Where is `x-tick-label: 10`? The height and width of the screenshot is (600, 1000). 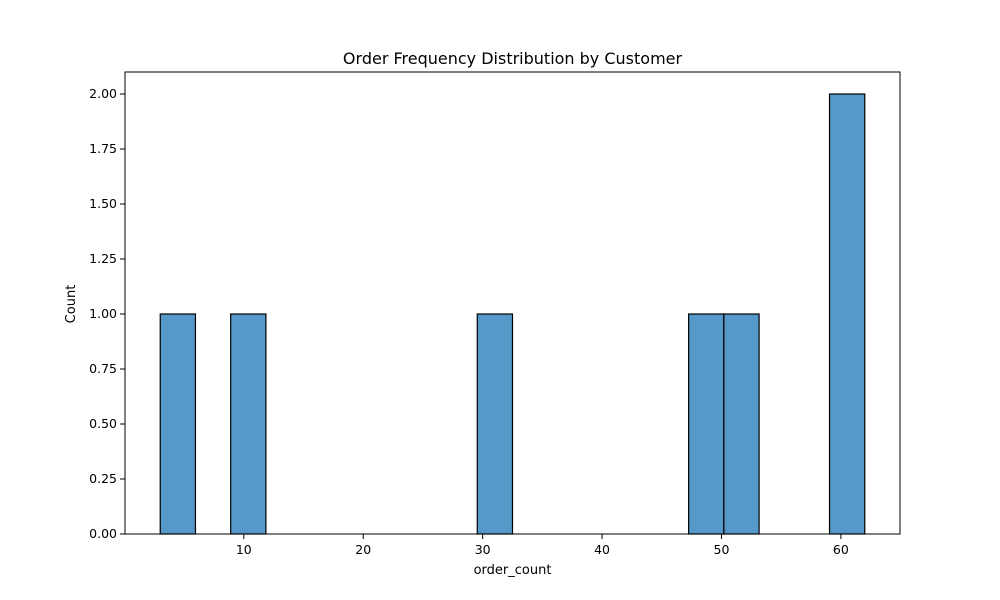
x-tick-label: 10 is located at coordinates (244, 549).